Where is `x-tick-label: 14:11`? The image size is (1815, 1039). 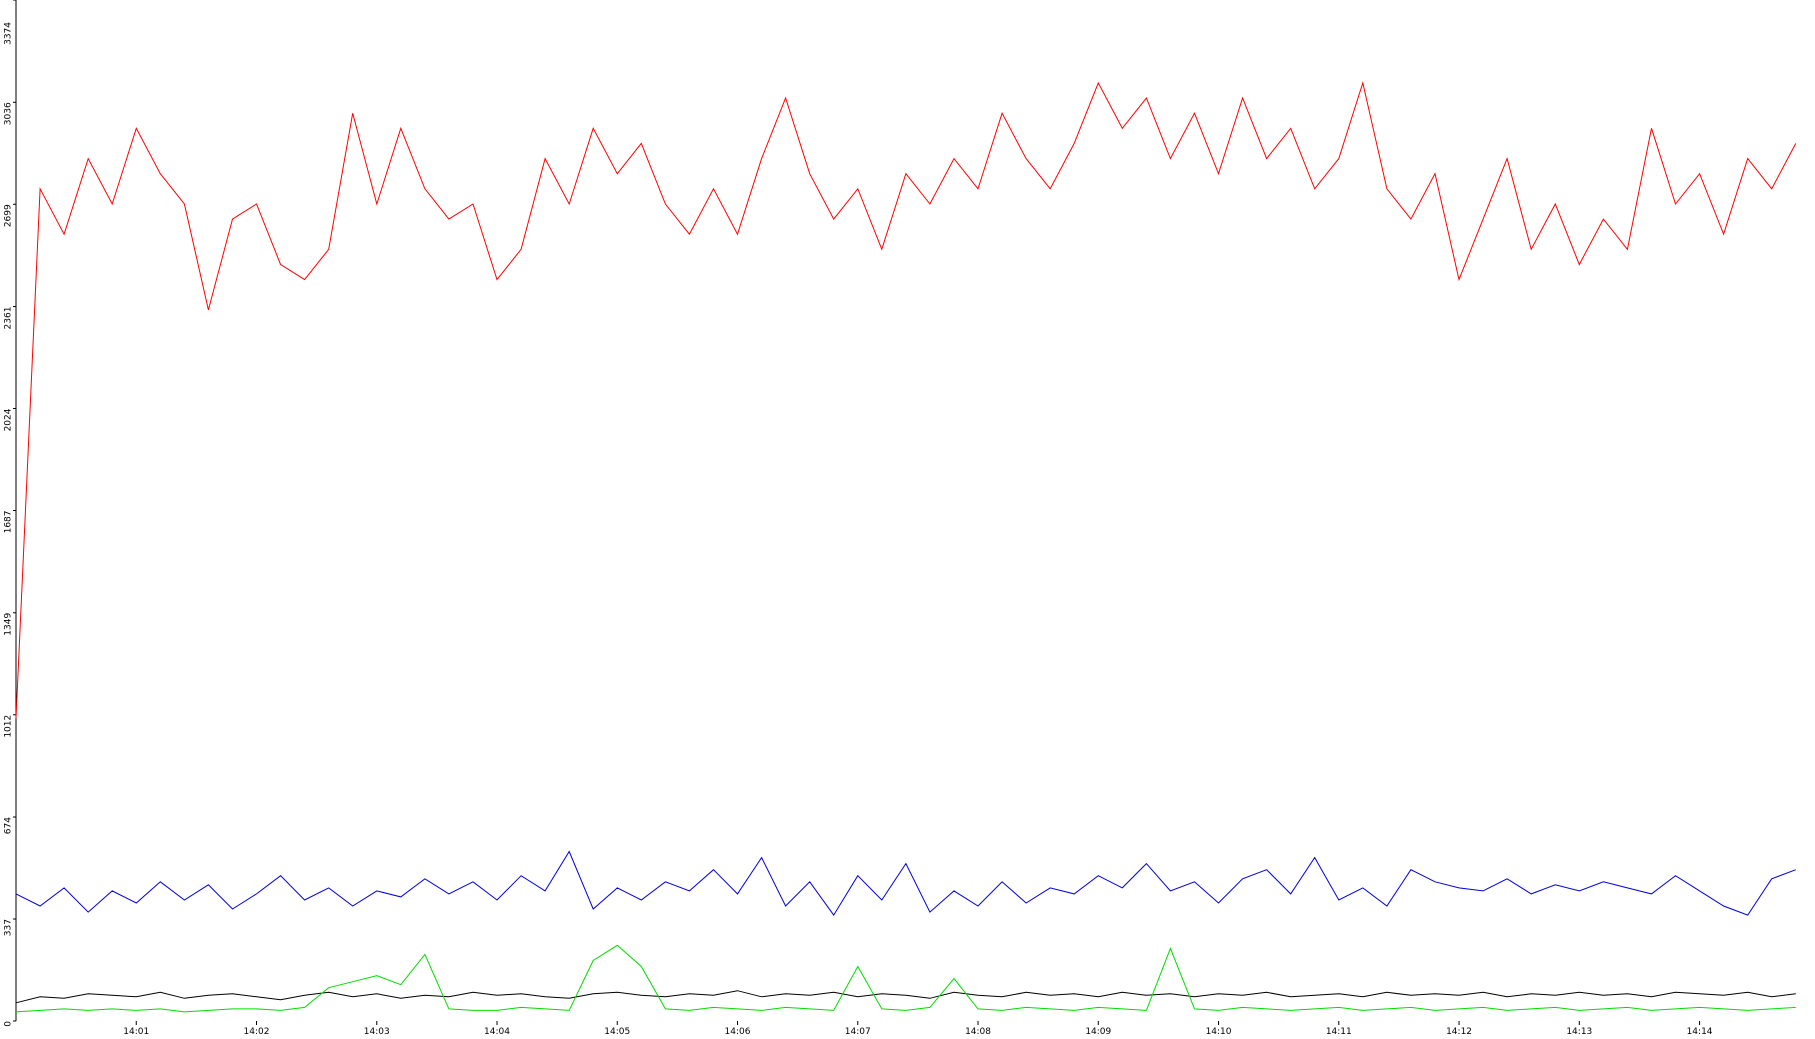
x-tick-label: 14:11 is located at coordinates (1339, 1032).